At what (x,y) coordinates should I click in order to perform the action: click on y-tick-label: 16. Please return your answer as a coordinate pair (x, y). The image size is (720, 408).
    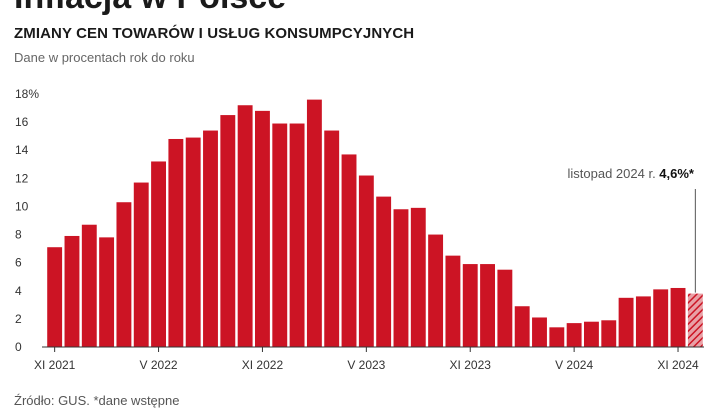
    Looking at the image, I should click on (22, 122).